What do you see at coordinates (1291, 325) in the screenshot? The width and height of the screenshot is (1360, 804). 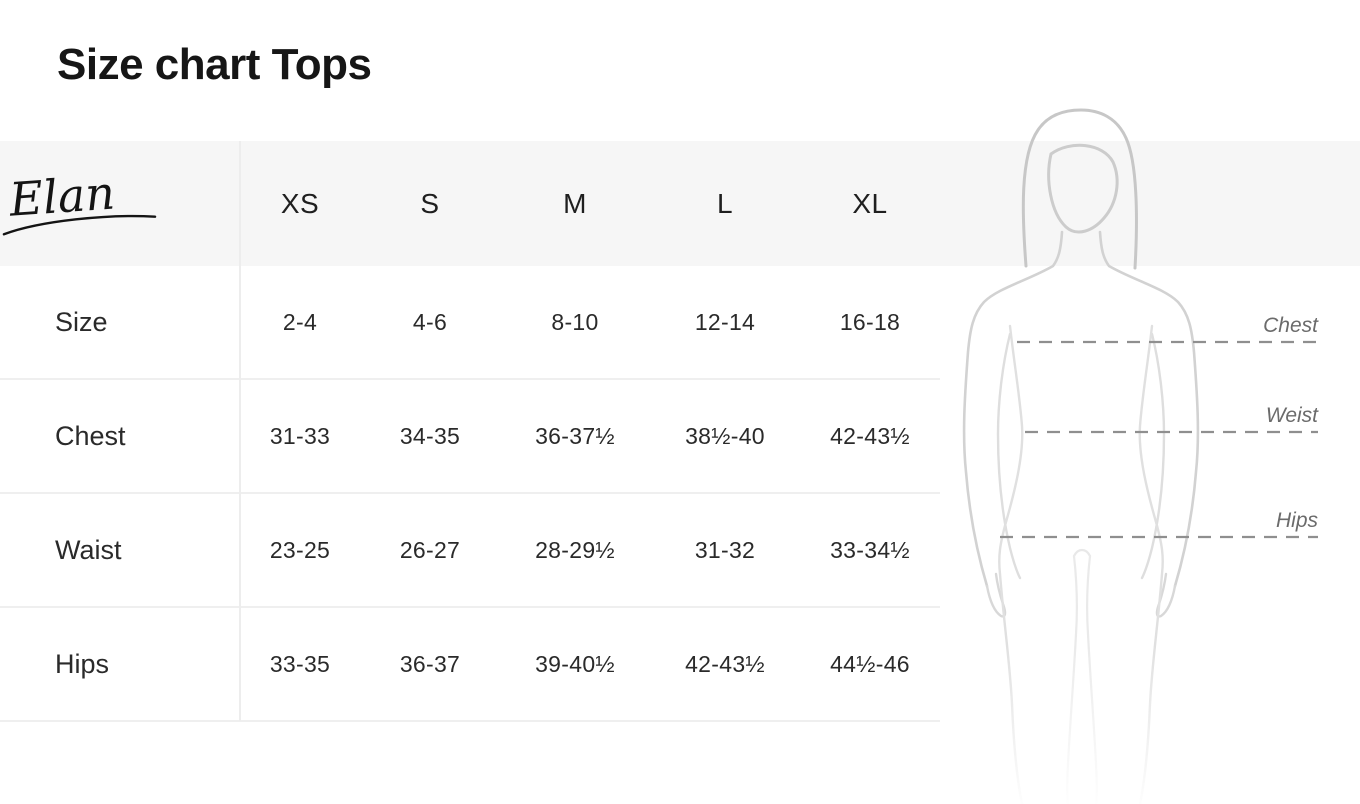 I see `chest-measure-label: Chest` at bounding box center [1291, 325].